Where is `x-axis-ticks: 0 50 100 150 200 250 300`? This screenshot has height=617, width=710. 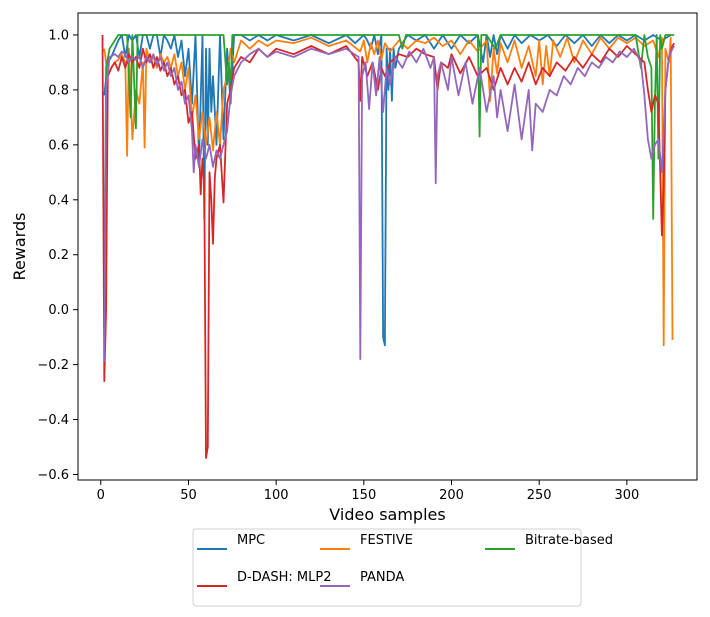 x-axis-ticks: 0 50 100 150 200 250 300 is located at coordinates (368, 491).